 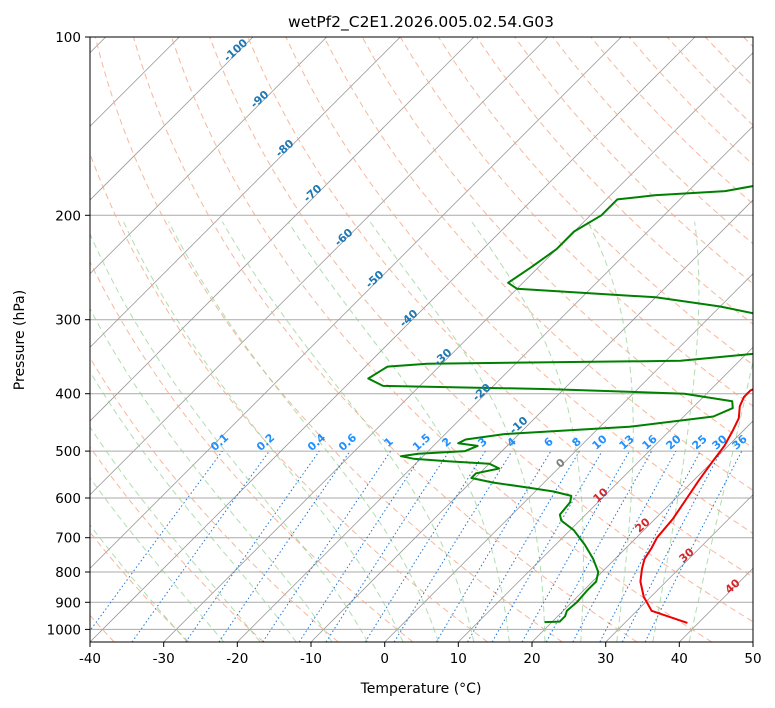 What do you see at coordinates (458, 659) in the screenshot?
I see `x-tick-label: 10` at bounding box center [458, 659].